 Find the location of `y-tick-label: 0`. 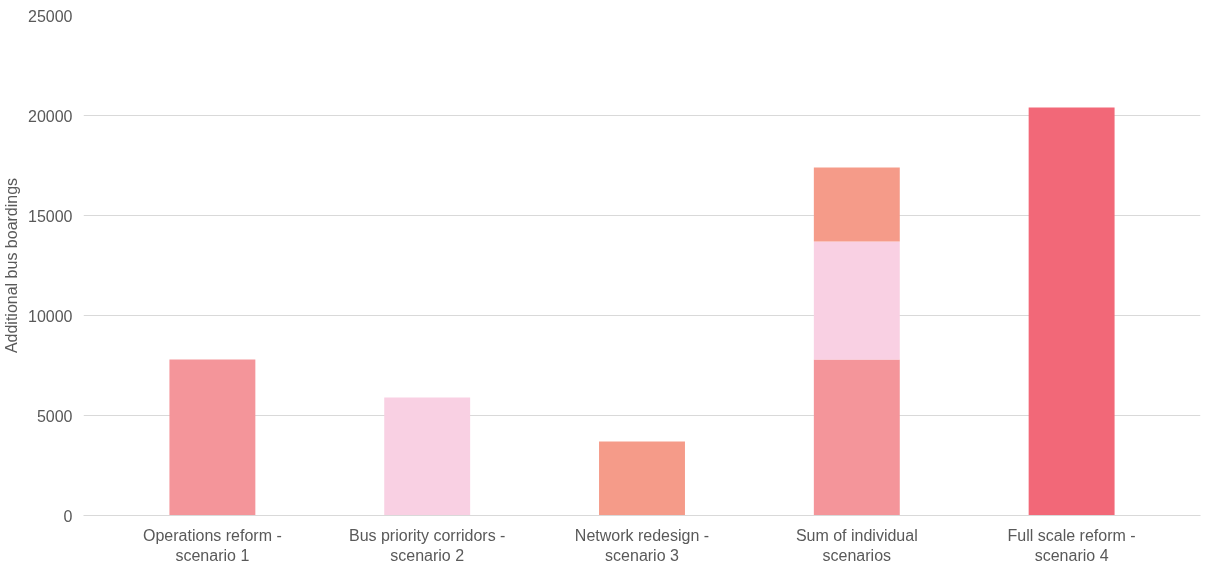

y-tick-label: 0 is located at coordinates (68, 516).